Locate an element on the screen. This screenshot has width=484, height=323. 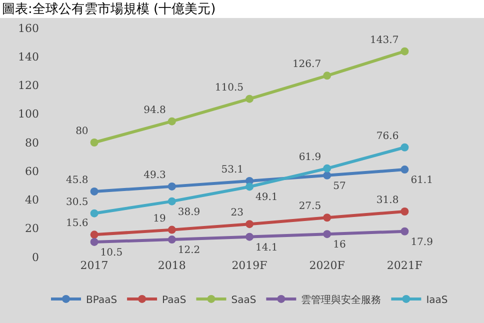
legend-label: IaaS is located at coordinates (437, 300).